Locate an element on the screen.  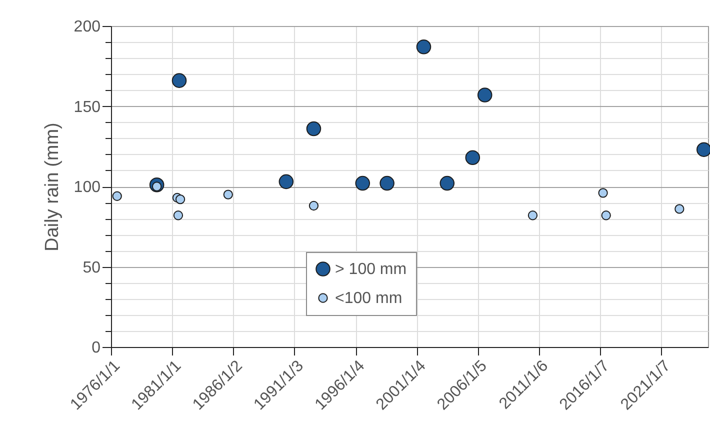
y-tick-label: 100 is located at coordinates (87, 187).